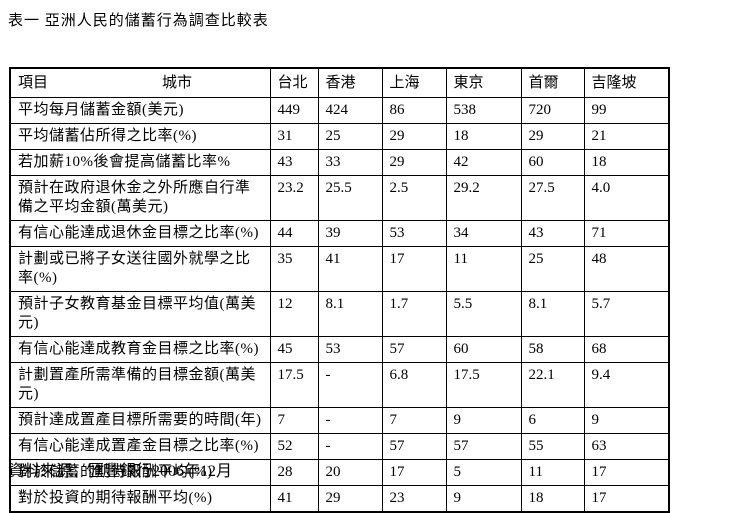 This screenshot has height=513, width=733. I want to click on row-label-cell: 預計達成置產目標所需要的時間(年), so click(140, 420).